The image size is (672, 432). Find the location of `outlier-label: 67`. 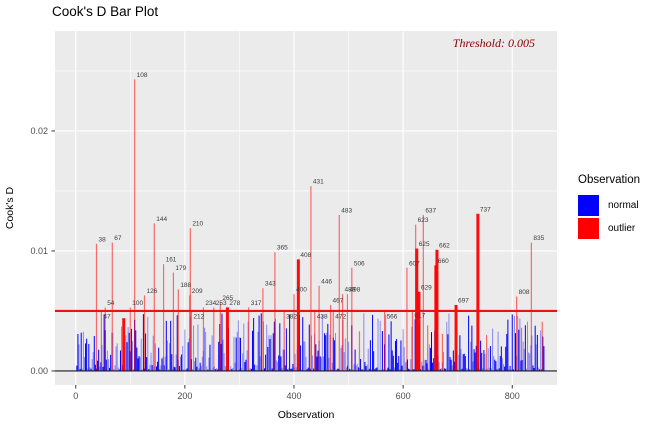

outlier-label: 67 is located at coordinates (118, 238).